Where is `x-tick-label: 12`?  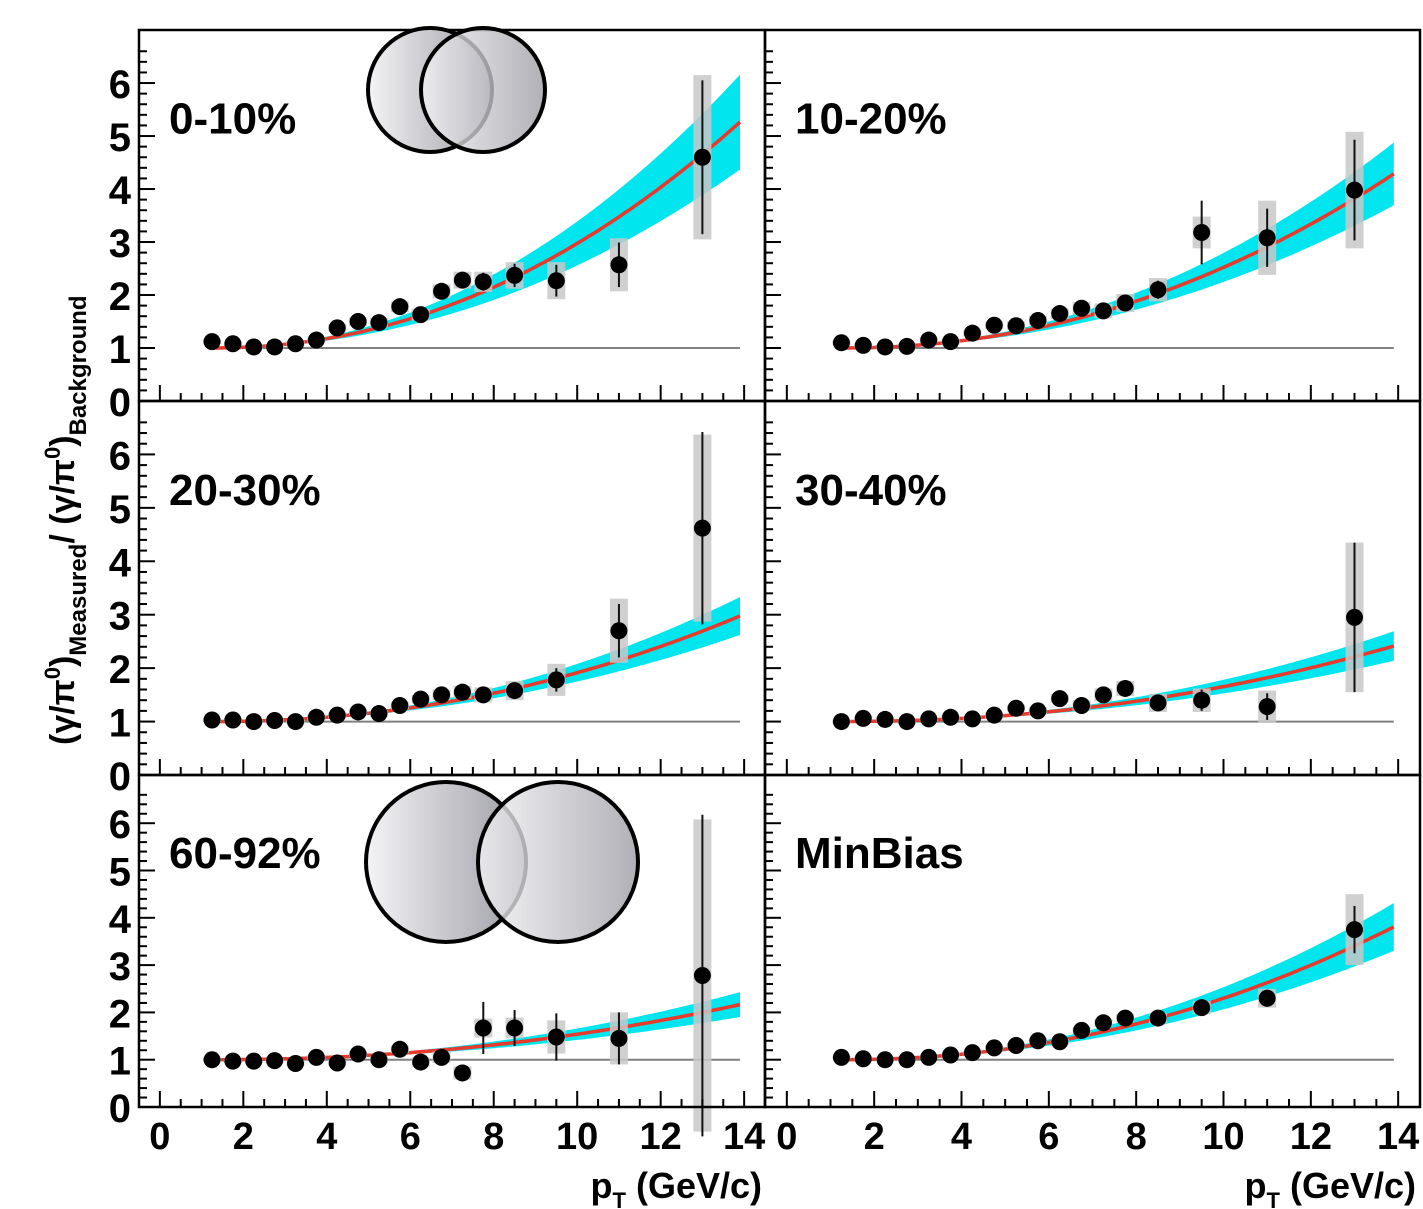
x-tick-label: 12 is located at coordinates (1311, 1137).